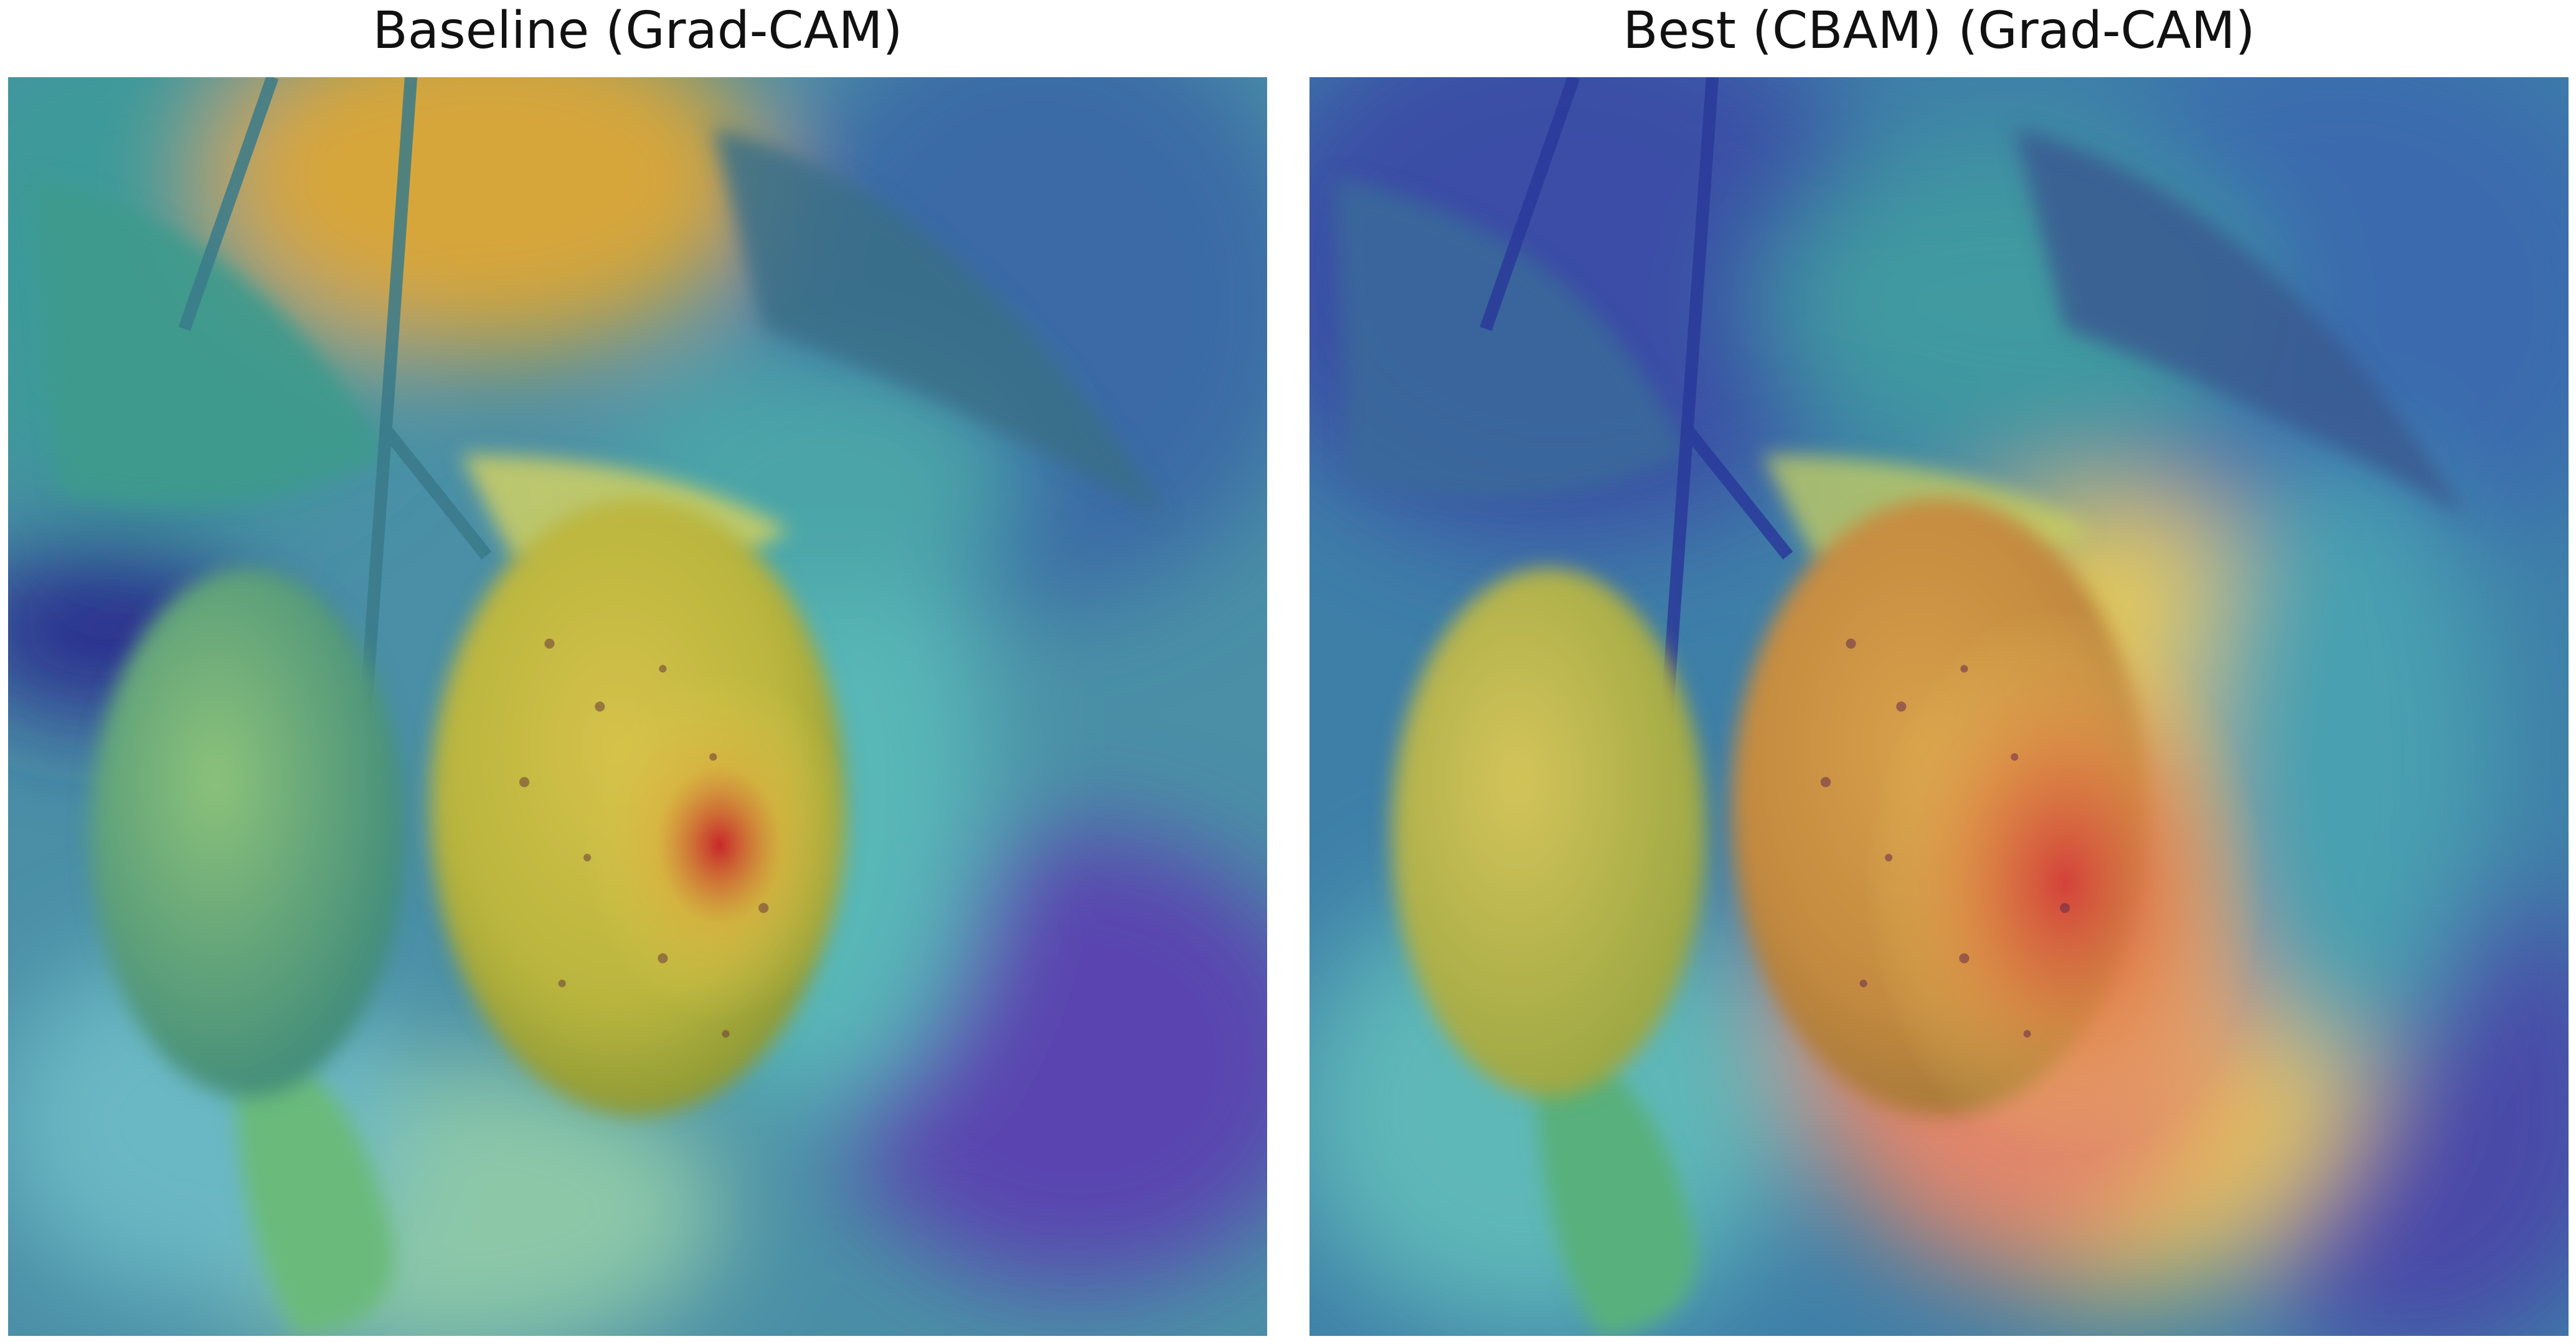  Describe the element at coordinates (637, 30) in the screenshot. I see `panel-title-baseline: Baseline (Grad-CAM)` at that location.